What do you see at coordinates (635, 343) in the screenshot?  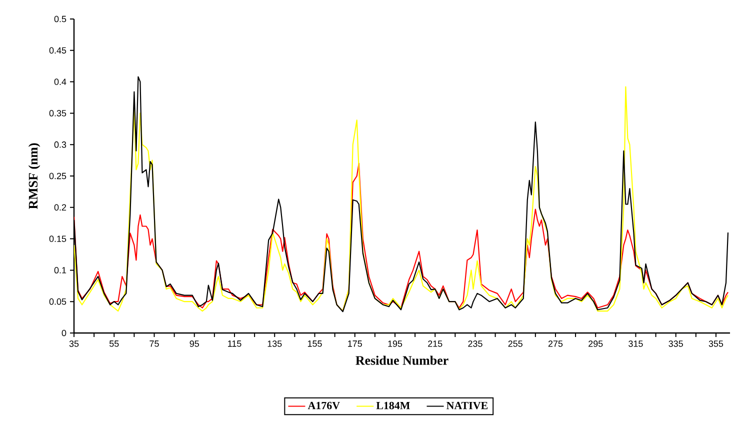 I see `x-tick-label: 315` at bounding box center [635, 343].